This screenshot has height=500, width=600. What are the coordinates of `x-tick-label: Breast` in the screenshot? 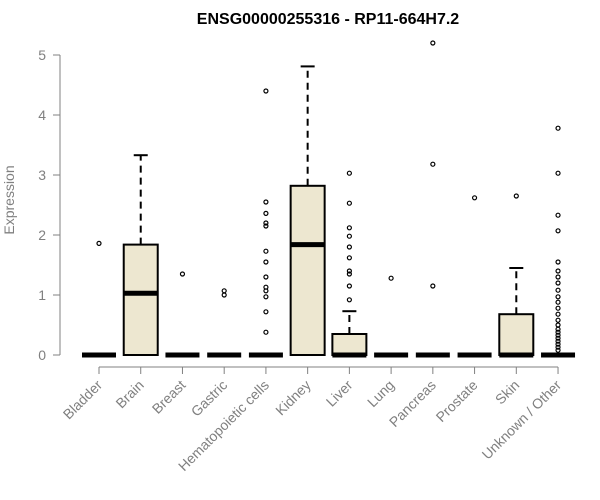 It's located at (169, 397).